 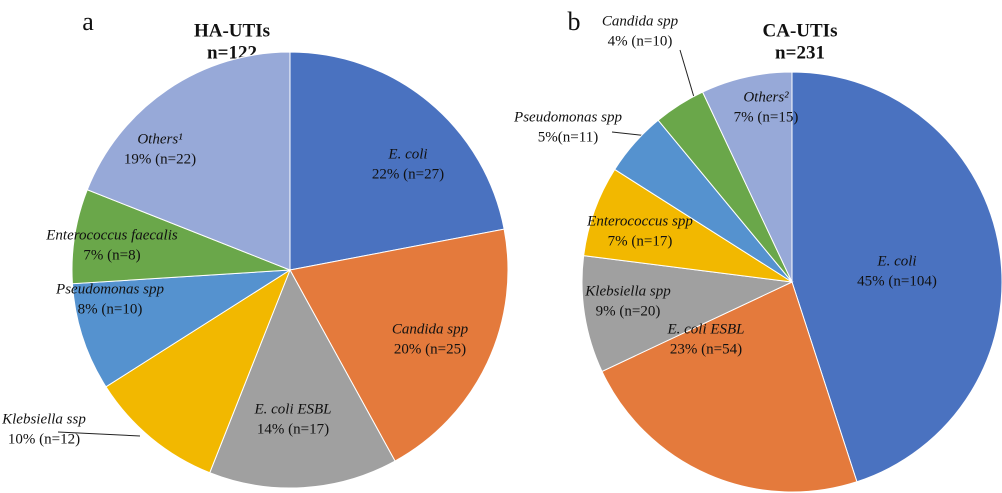 I want to click on chart-subtitle: n=231, so click(x=800, y=52).